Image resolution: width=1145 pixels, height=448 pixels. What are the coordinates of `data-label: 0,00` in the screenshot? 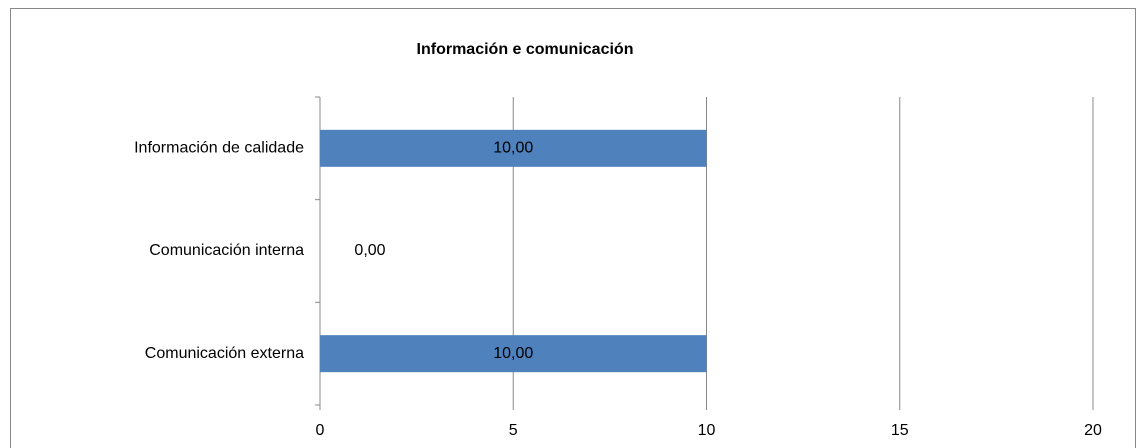 It's located at (369, 250).